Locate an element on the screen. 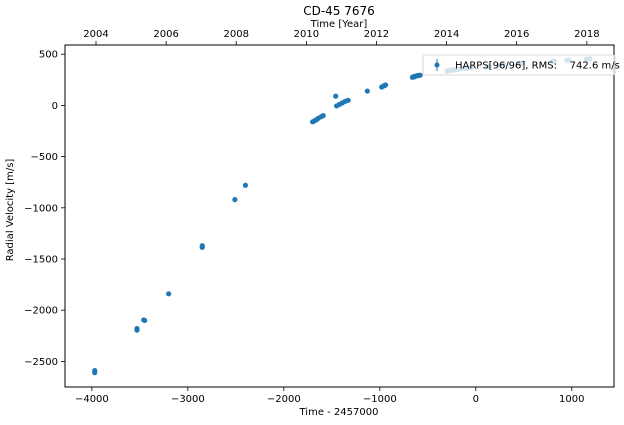  top-axis-label: Time [Year] is located at coordinates (339, 24).